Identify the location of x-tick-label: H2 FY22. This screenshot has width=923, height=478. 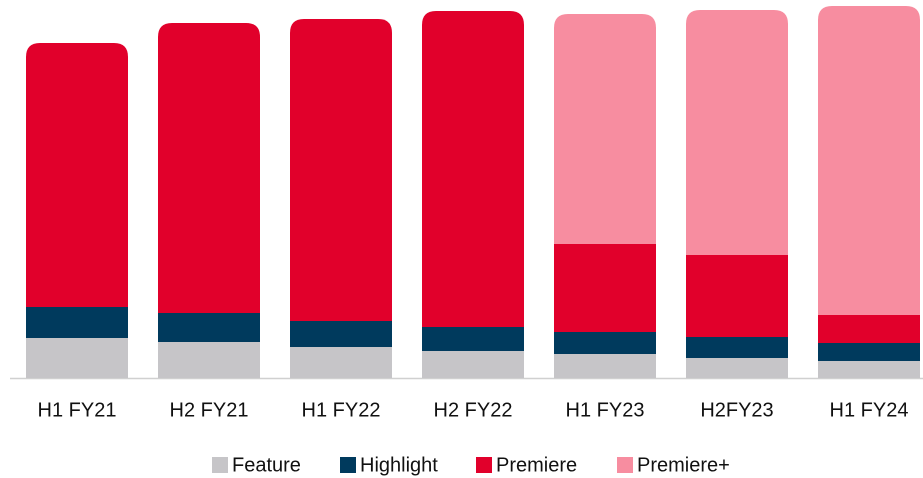
(473, 410).